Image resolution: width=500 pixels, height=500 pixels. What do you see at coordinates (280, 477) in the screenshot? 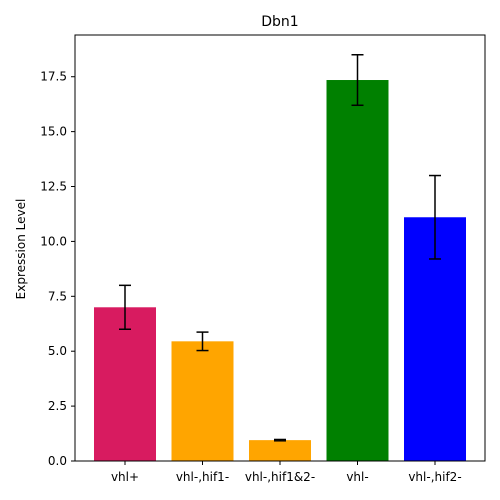
I see `x-tick-label-2: vhl-,hif1&2-` at bounding box center [280, 477].